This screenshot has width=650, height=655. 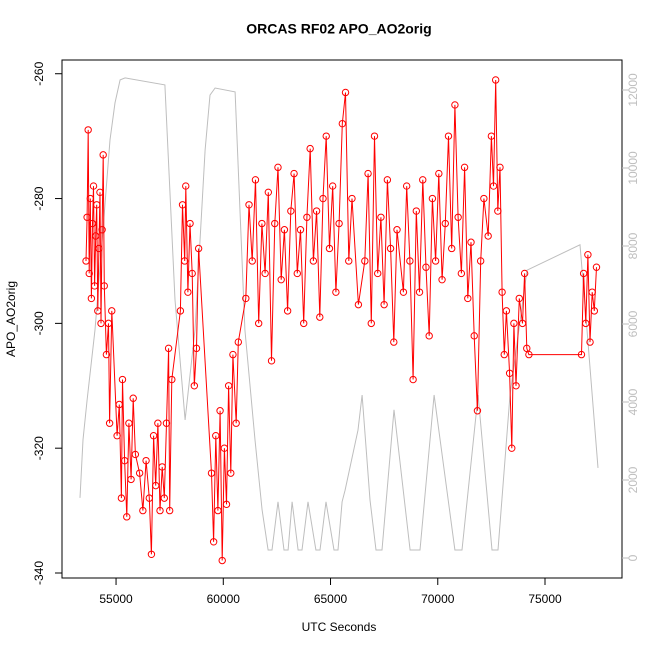 What do you see at coordinates (39, 323) in the screenshot?
I see `y-tick-label: -300` at bounding box center [39, 323].